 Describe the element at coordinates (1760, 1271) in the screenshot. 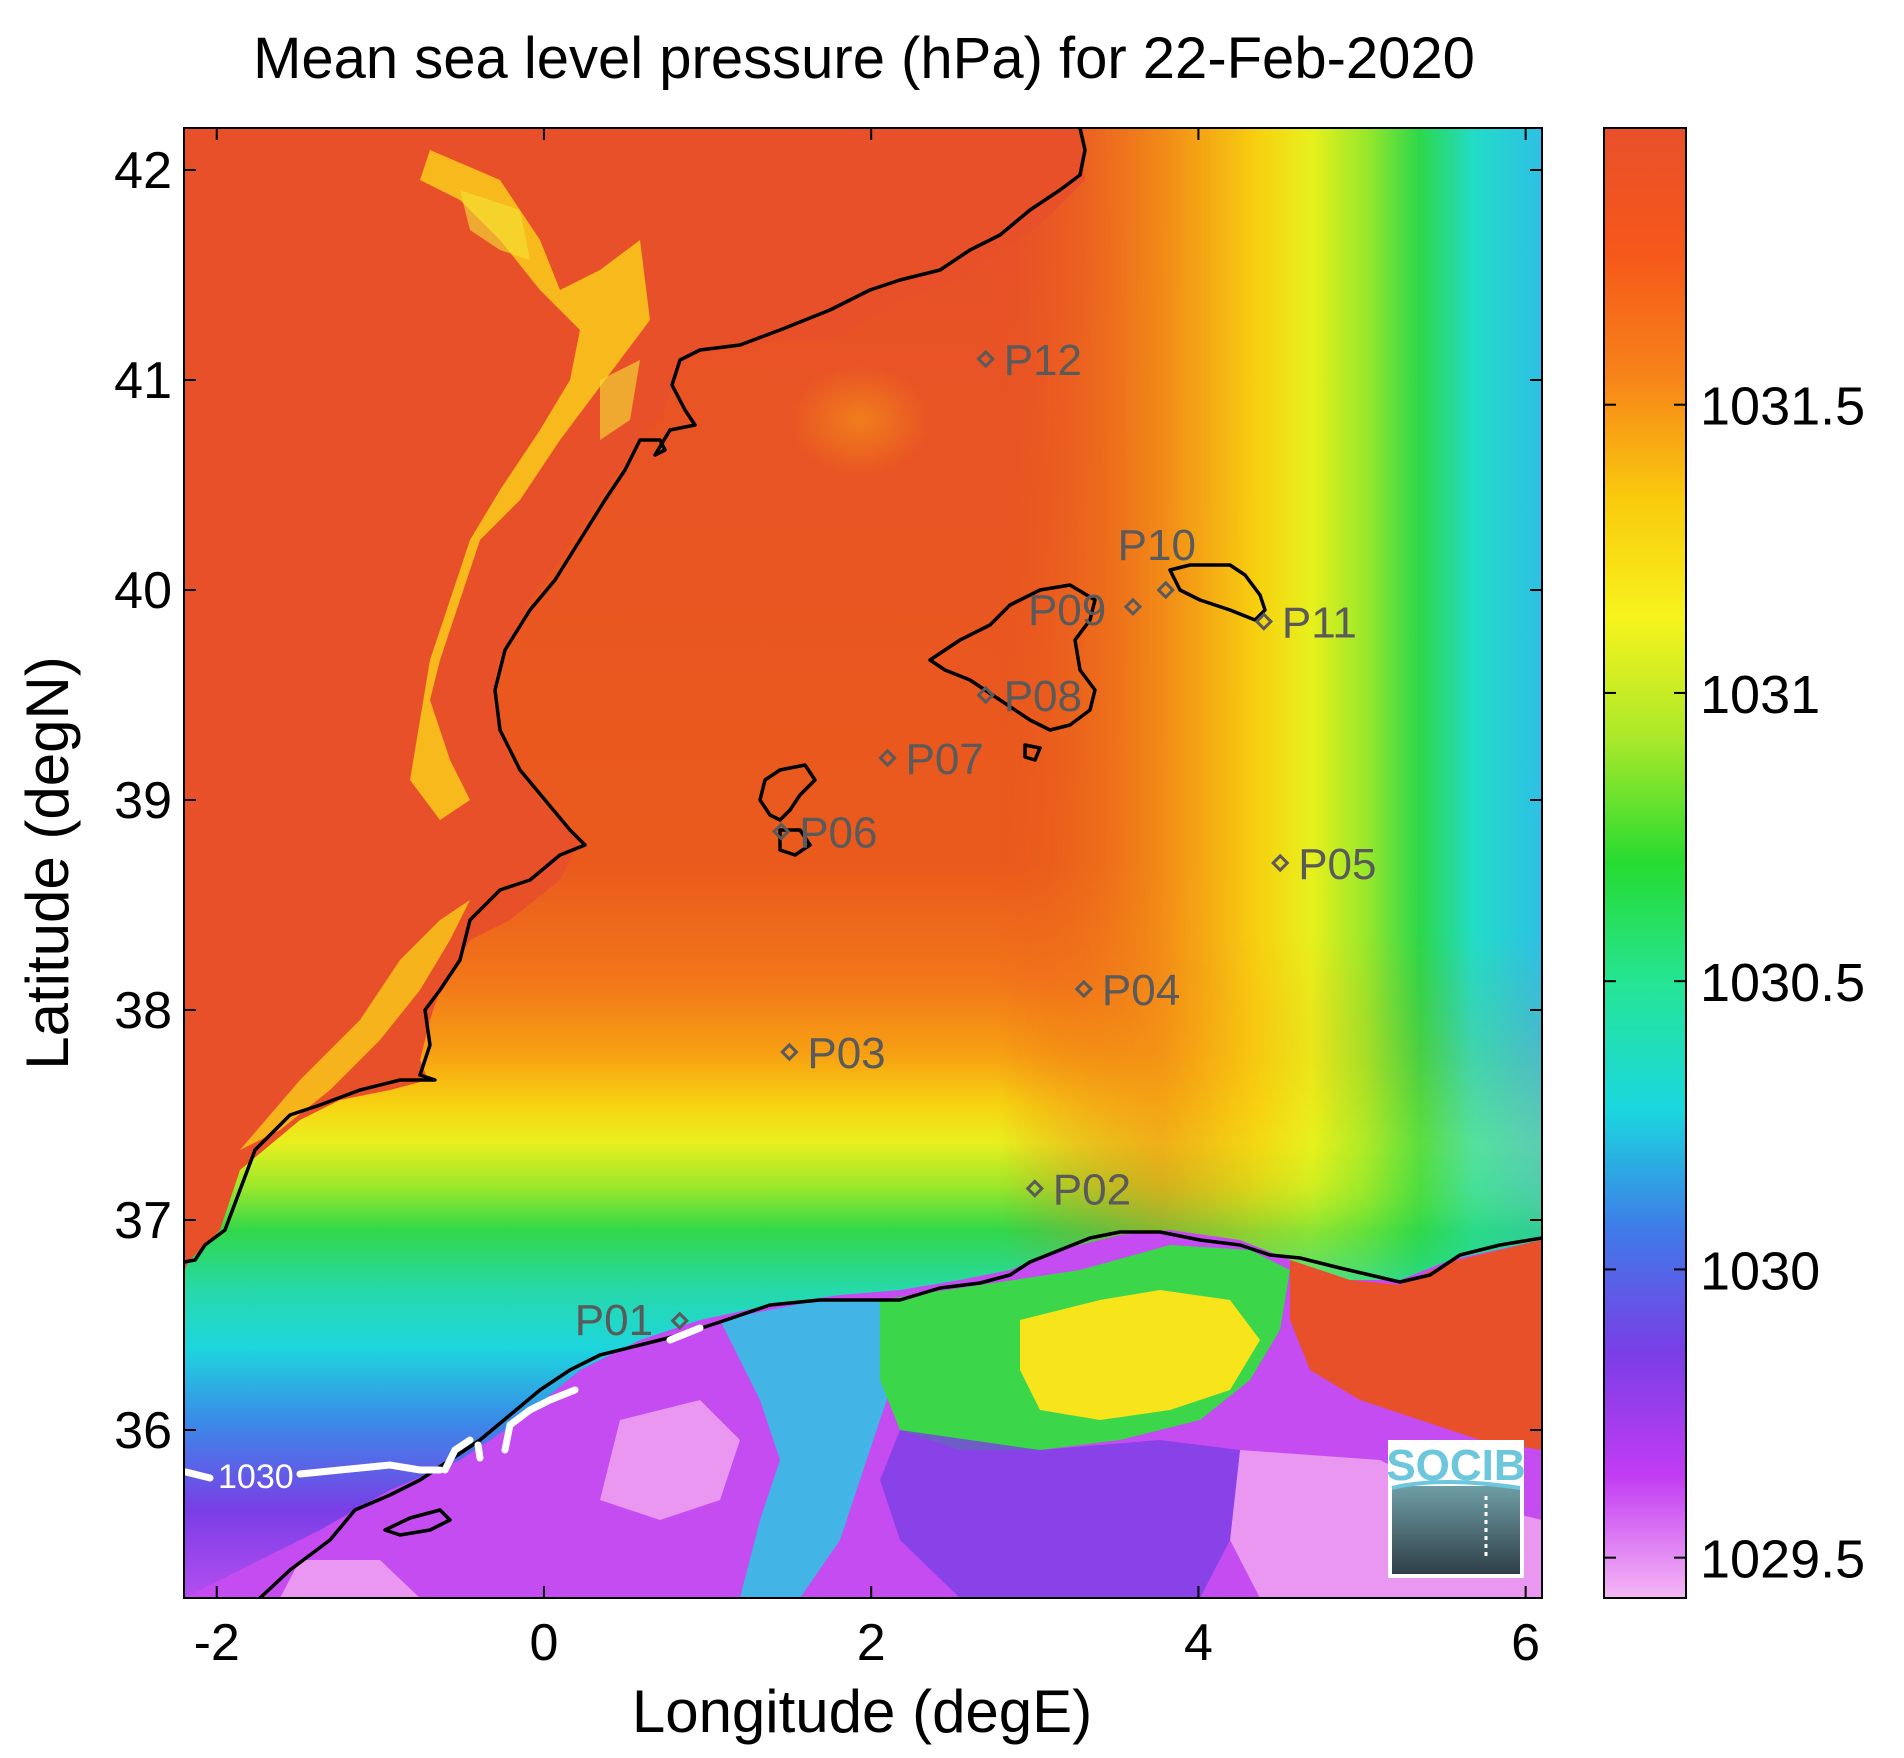

I see `colorbar-tick-label: 1030` at that location.